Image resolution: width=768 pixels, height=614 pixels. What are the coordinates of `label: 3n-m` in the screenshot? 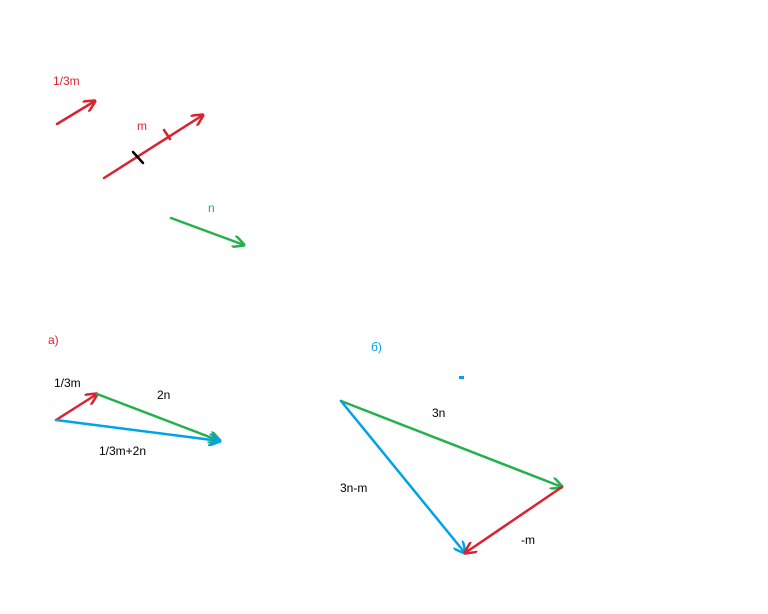 It's located at (353, 488).